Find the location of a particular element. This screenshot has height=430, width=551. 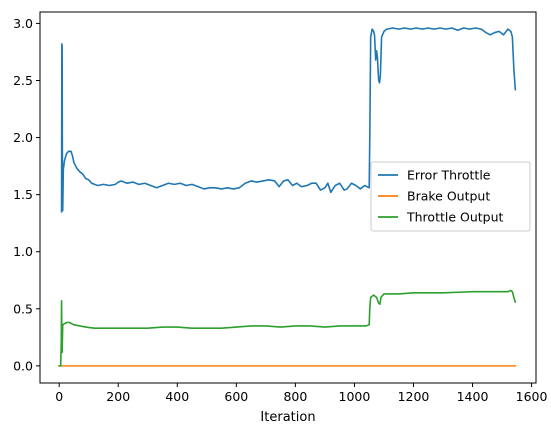

y-axis: 0.0 0.5 1.0 1.5 2.0 2.5 3.0 is located at coordinates (26, 194).